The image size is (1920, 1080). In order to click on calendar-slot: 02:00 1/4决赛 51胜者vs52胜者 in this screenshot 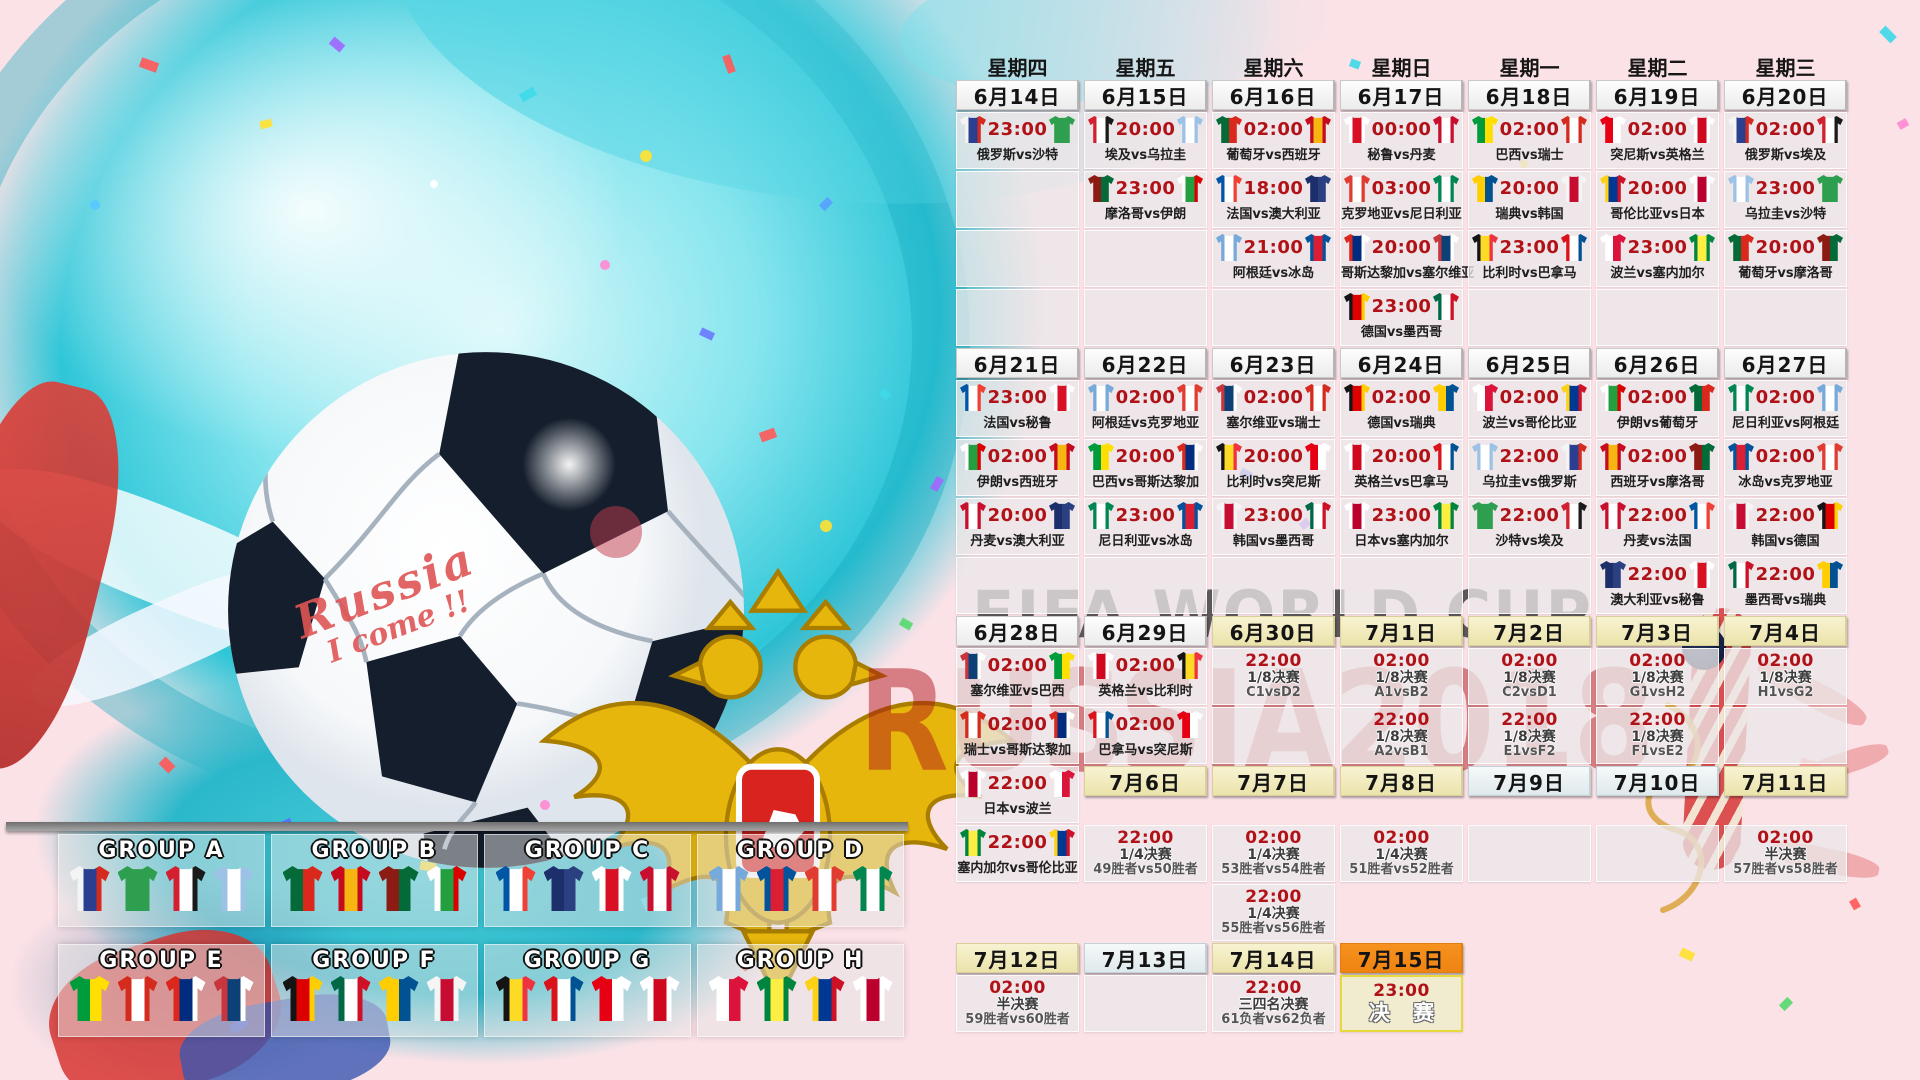, I will do `click(1401, 853)`.